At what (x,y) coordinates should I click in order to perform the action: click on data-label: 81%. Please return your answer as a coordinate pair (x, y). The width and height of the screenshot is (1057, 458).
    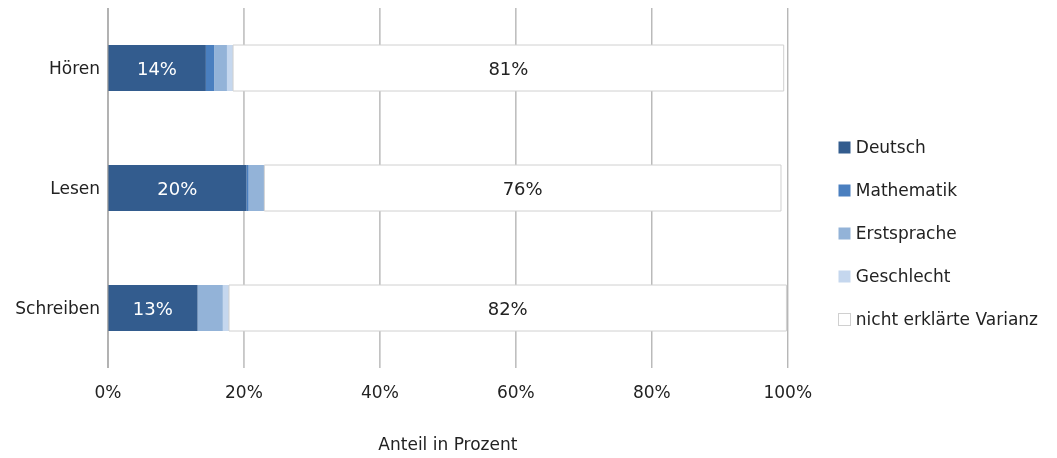
    Looking at the image, I should click on (508, 68).